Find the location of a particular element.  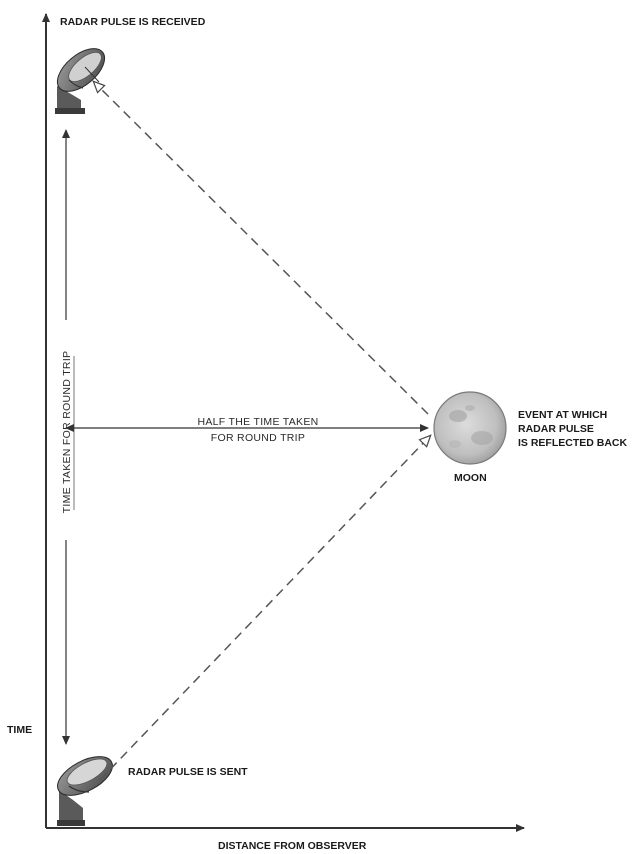

event-label-line1: EVENT AT WHICH is located at coordinates (562, 415).